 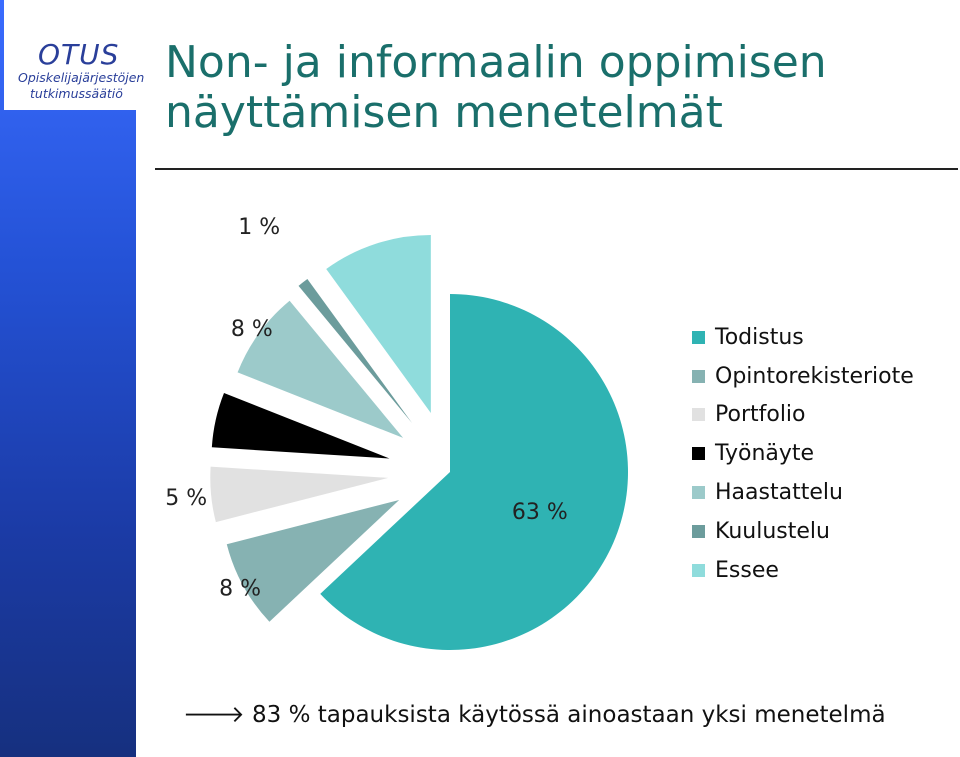 I want to click on logo-line1: Opiskelijajärjestöjen, so click(x=81, y=77).